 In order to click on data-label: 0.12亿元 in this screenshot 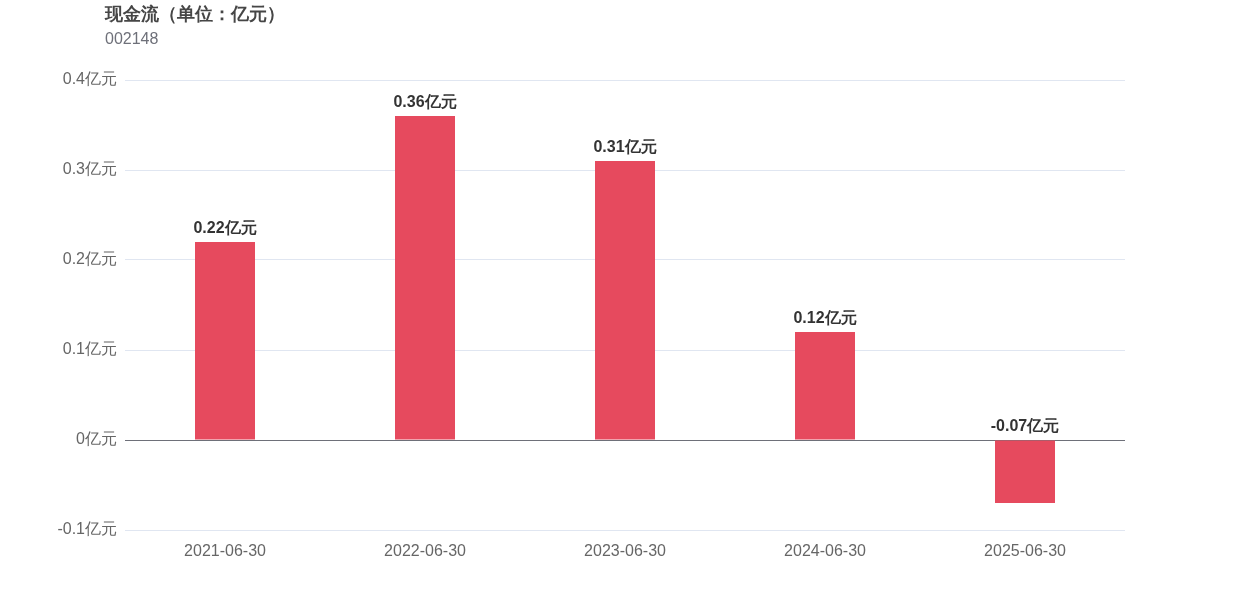, I will do `click(825, 318)`.